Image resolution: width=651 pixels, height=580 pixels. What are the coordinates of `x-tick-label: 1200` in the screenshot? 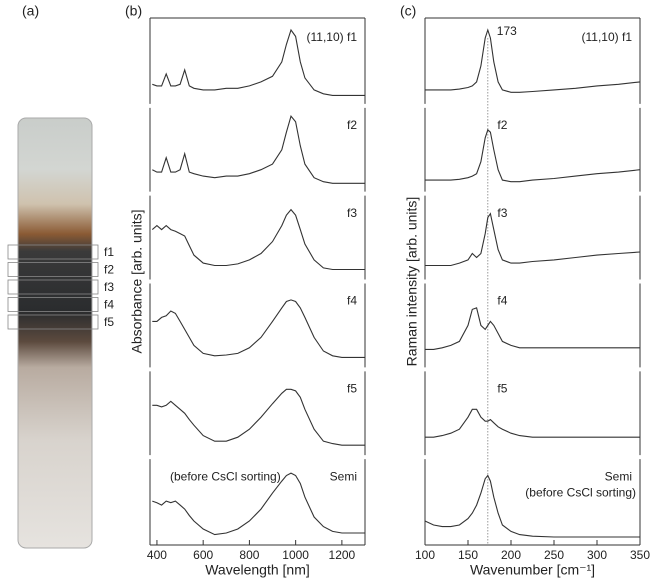 It's located at (342, 555).